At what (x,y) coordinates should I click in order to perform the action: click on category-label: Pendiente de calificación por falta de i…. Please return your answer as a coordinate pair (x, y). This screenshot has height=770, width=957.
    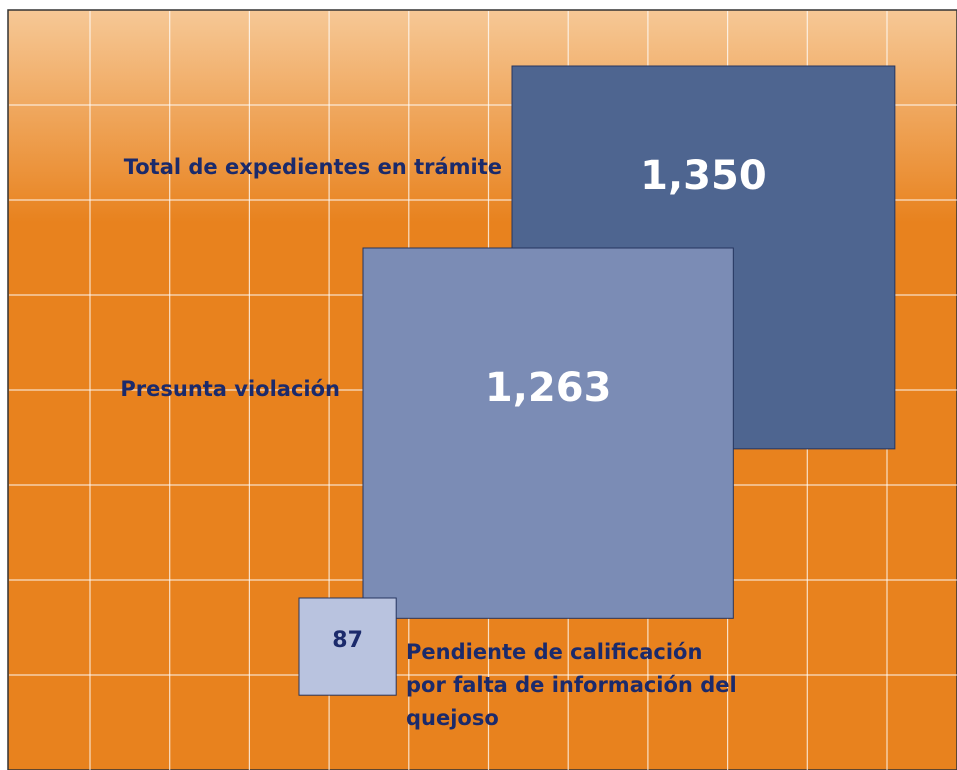
    Looking at the image, I should click on (571, 685).